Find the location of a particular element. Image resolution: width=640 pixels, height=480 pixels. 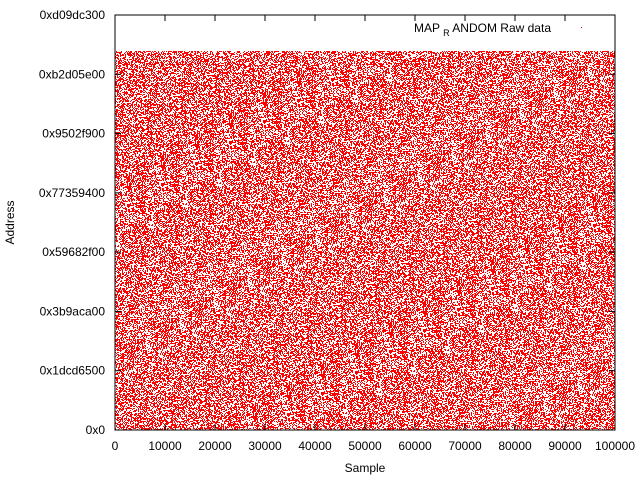

legend-label-main: MAP is located at coordinates (427, 28).